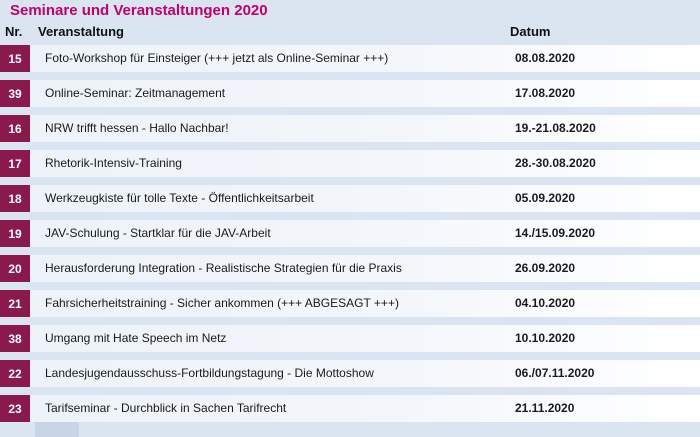 This screenshot has height=437, width=700. Describe the element at coordinates (139, 10) in the screenshot. I see `page-title: Seminare und Veranstaltungen 2020` at that location.